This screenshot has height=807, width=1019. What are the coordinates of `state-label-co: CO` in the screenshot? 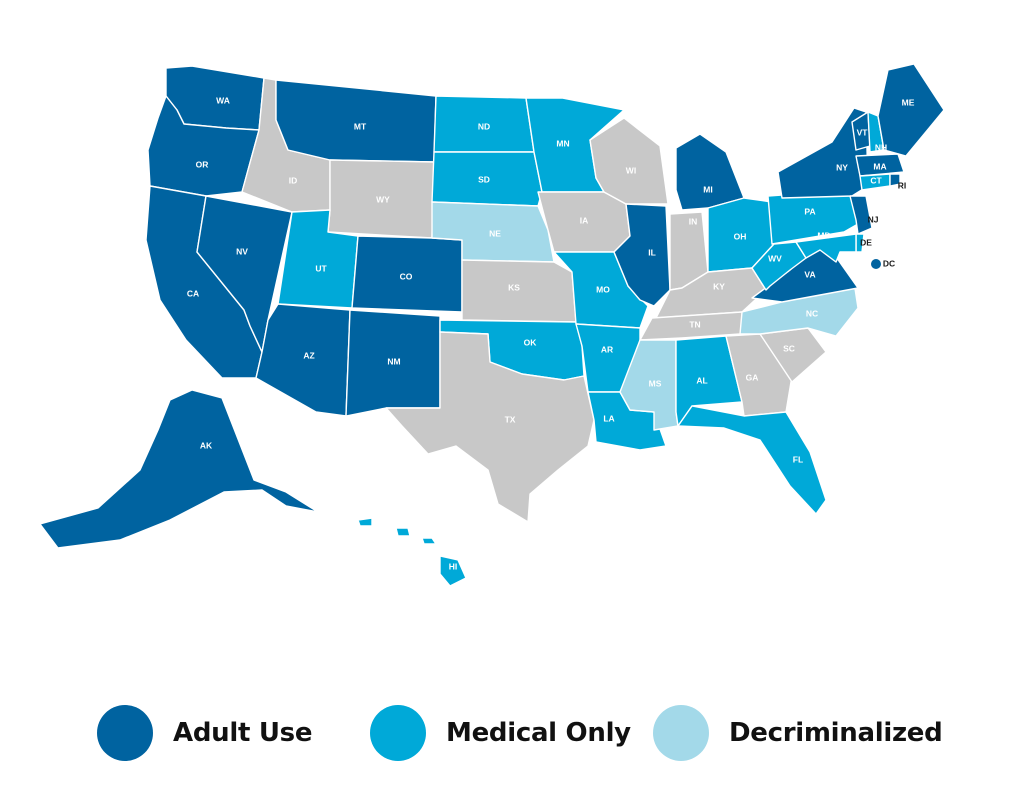 It's located at (406, 276).